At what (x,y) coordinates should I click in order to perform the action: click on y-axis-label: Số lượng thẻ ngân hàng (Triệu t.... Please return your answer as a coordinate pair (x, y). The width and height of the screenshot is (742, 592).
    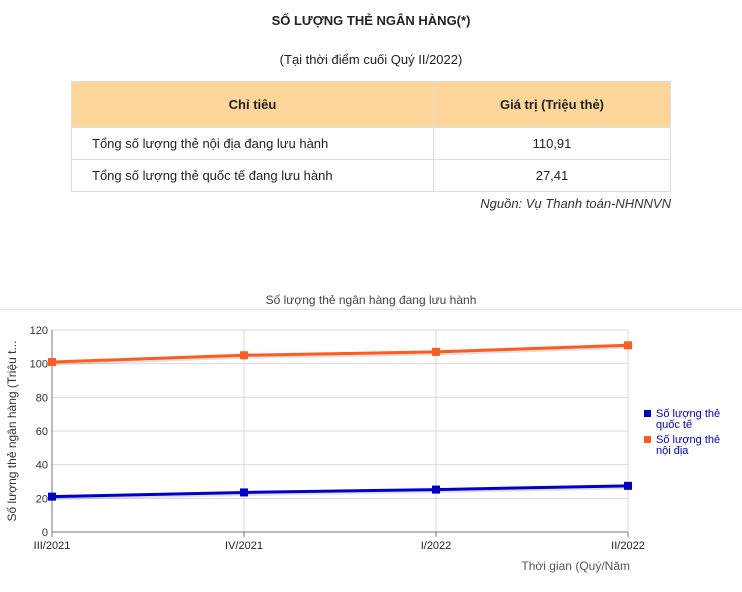
    Looking at the image, I should click on (12, 431).